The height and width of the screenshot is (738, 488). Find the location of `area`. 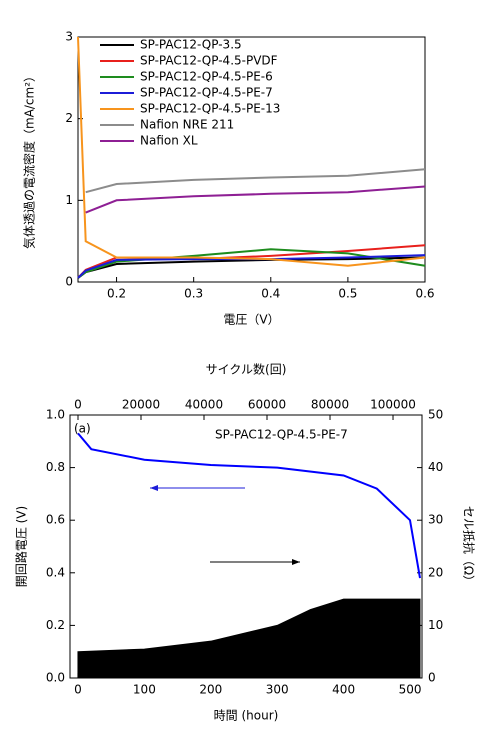

area is located at coordinates (249, 638).